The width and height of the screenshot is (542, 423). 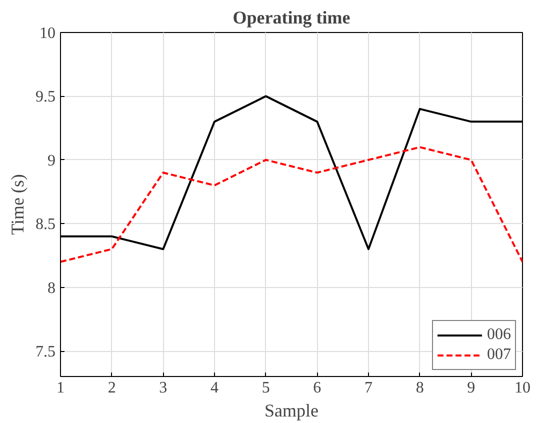 What do you see at coordinates (52, 288) in the screenshot?
I see `y-tick-label: 8` at bounding box center [52, 288].